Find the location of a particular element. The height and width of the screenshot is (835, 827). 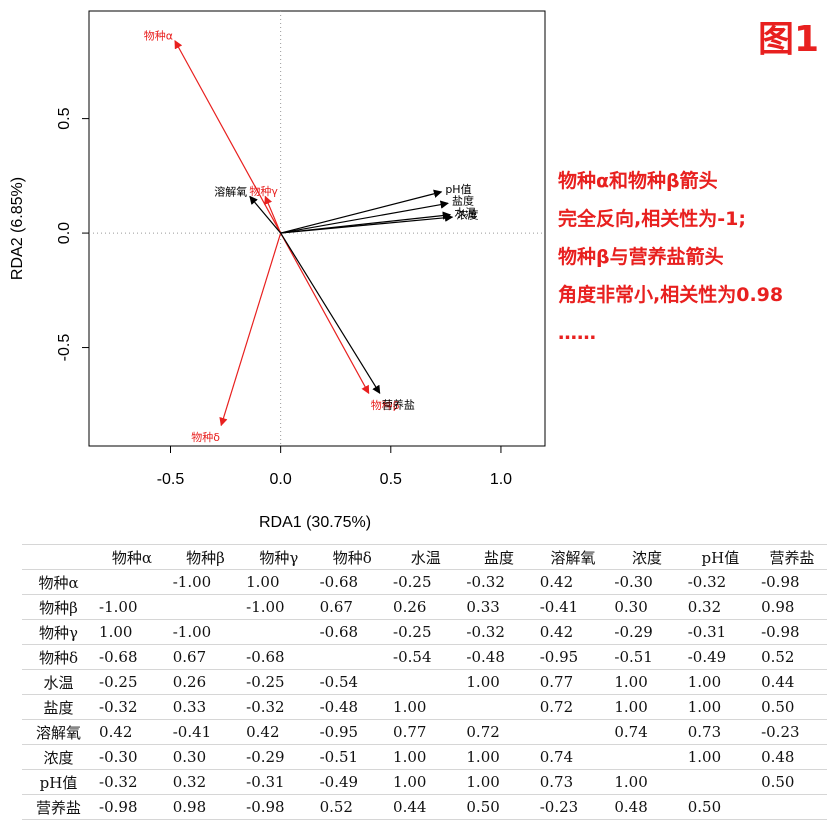

arrow-label: 物种δ is located at coordinates (205, 437).